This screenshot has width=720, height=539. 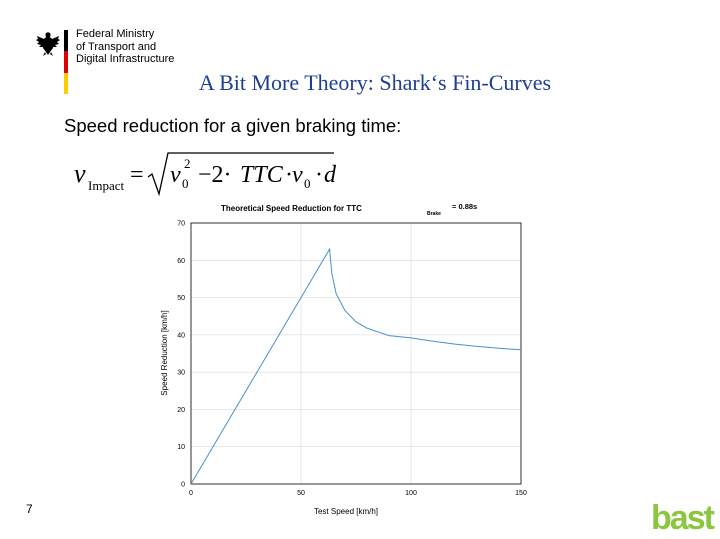 What do you see at coordinates (181, 447) in the screenshot?
I see `chart-ytick-label: 10` at bounding box center [181, 447].